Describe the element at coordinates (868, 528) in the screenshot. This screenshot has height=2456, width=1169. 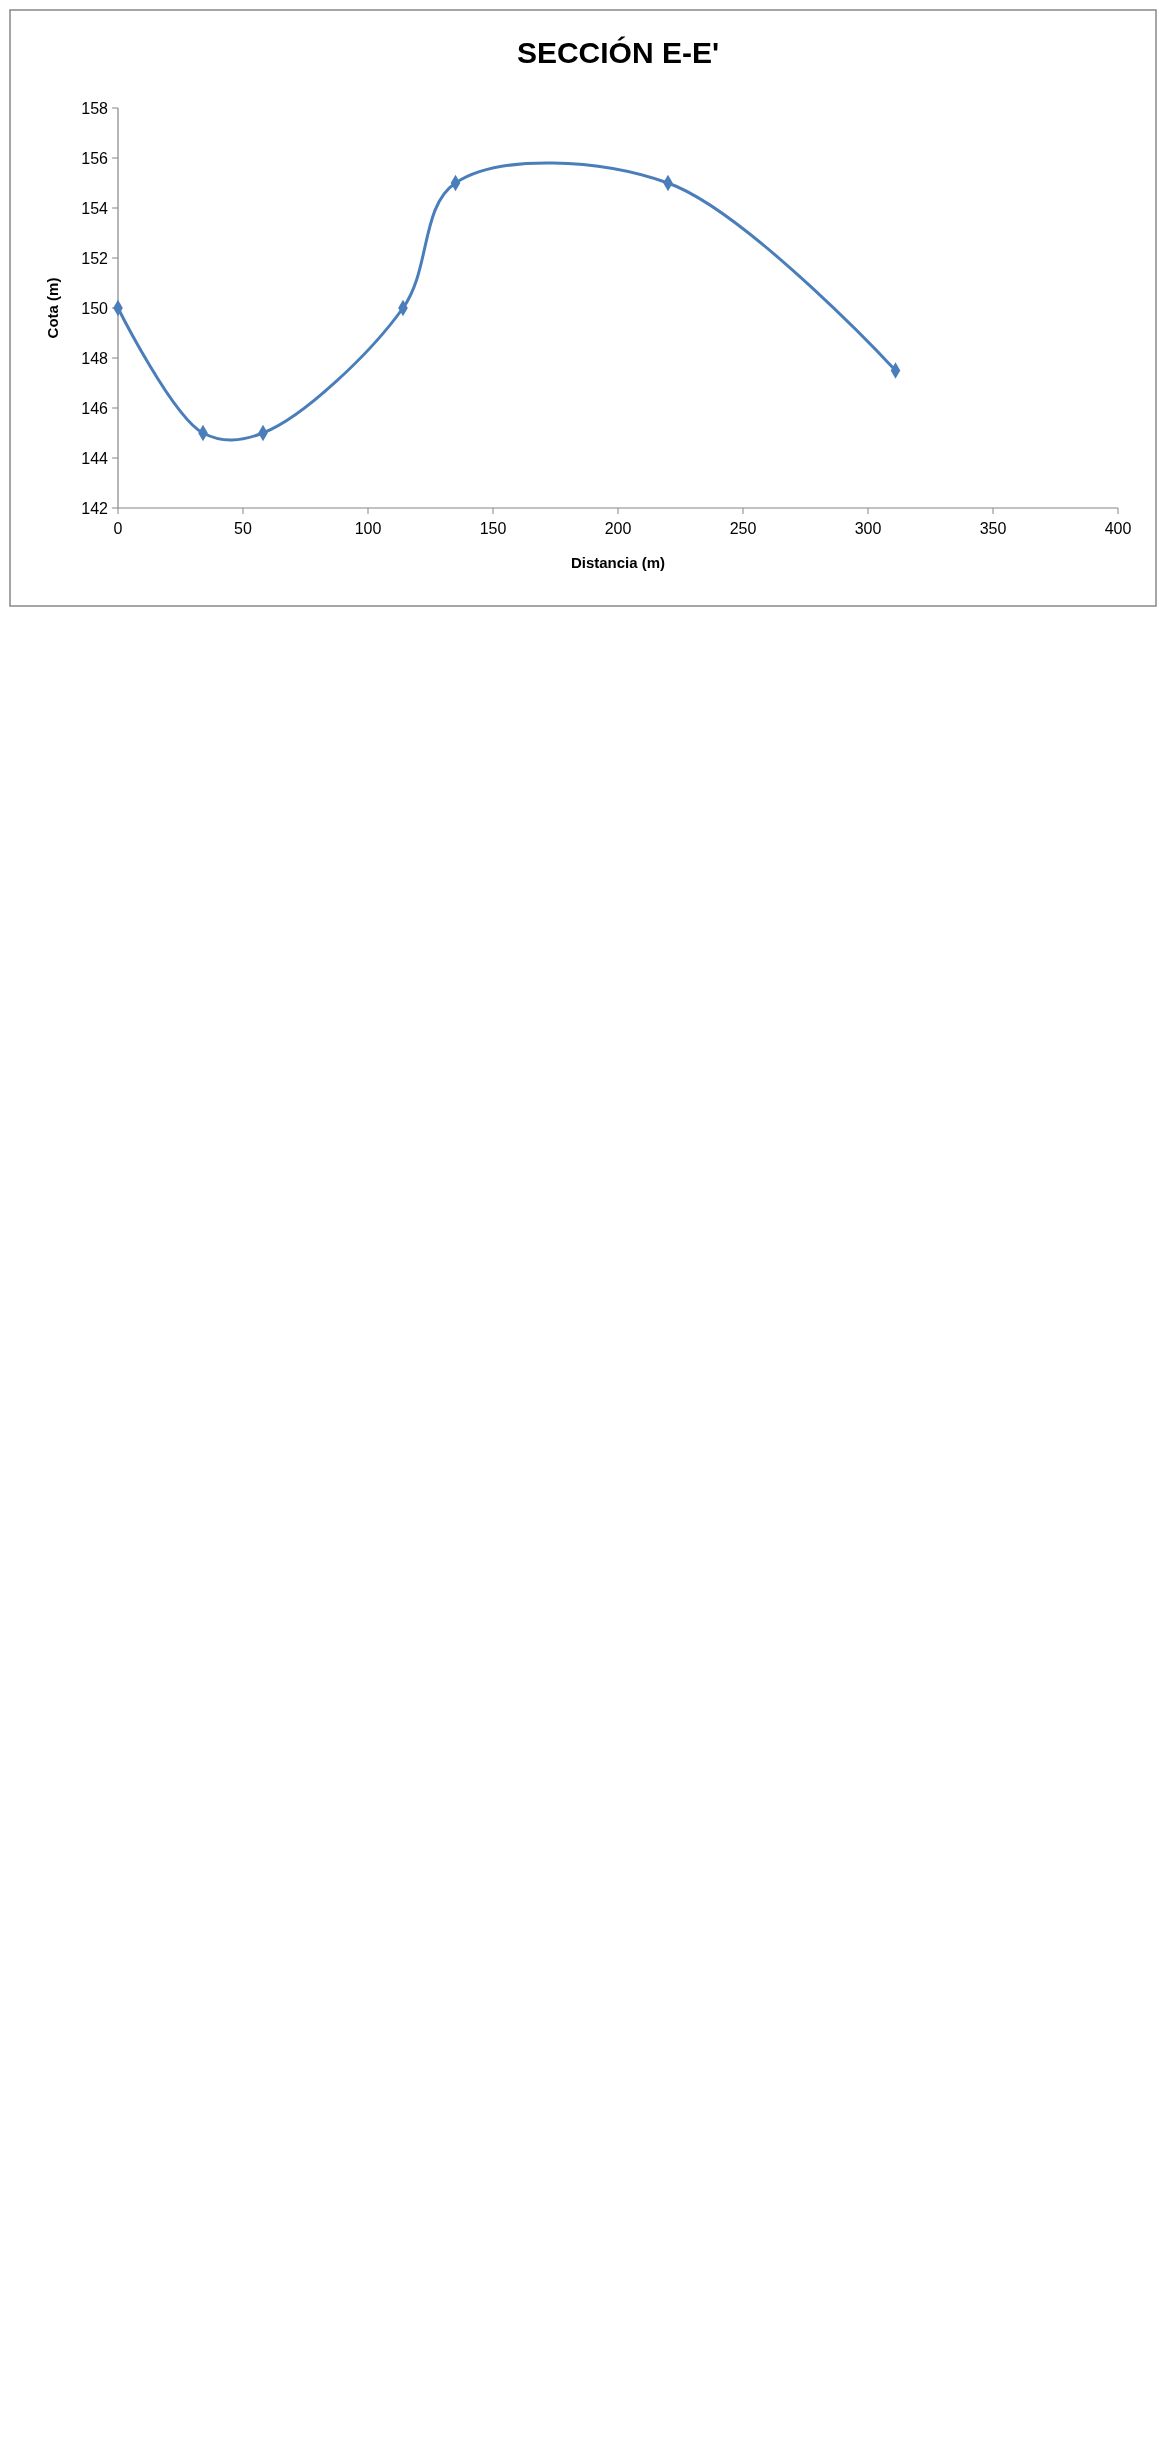
I see `x-tick-label: 300` at that location.